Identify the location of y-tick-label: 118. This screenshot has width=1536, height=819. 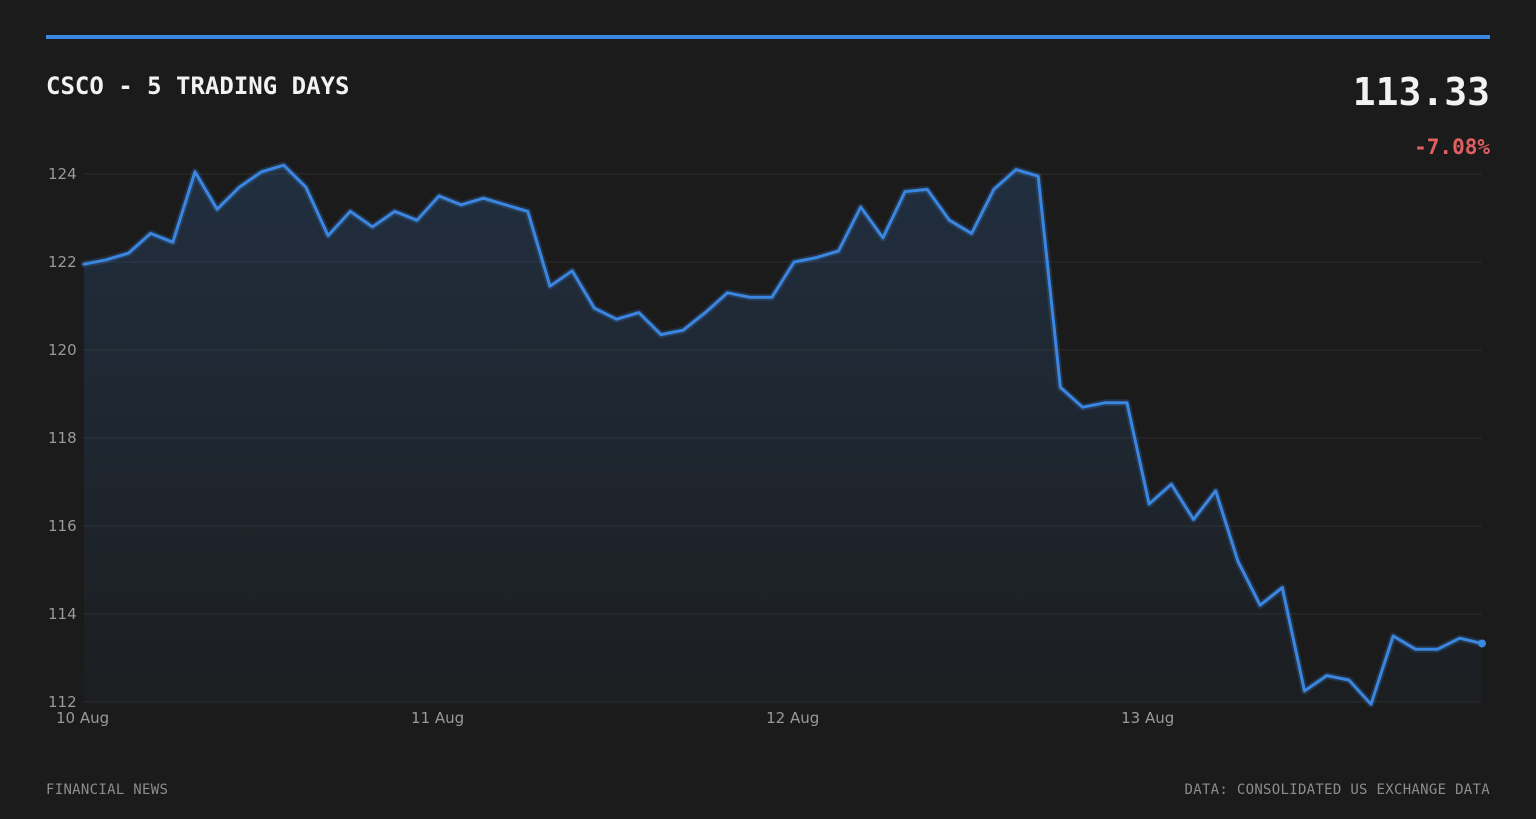
(62, 438).